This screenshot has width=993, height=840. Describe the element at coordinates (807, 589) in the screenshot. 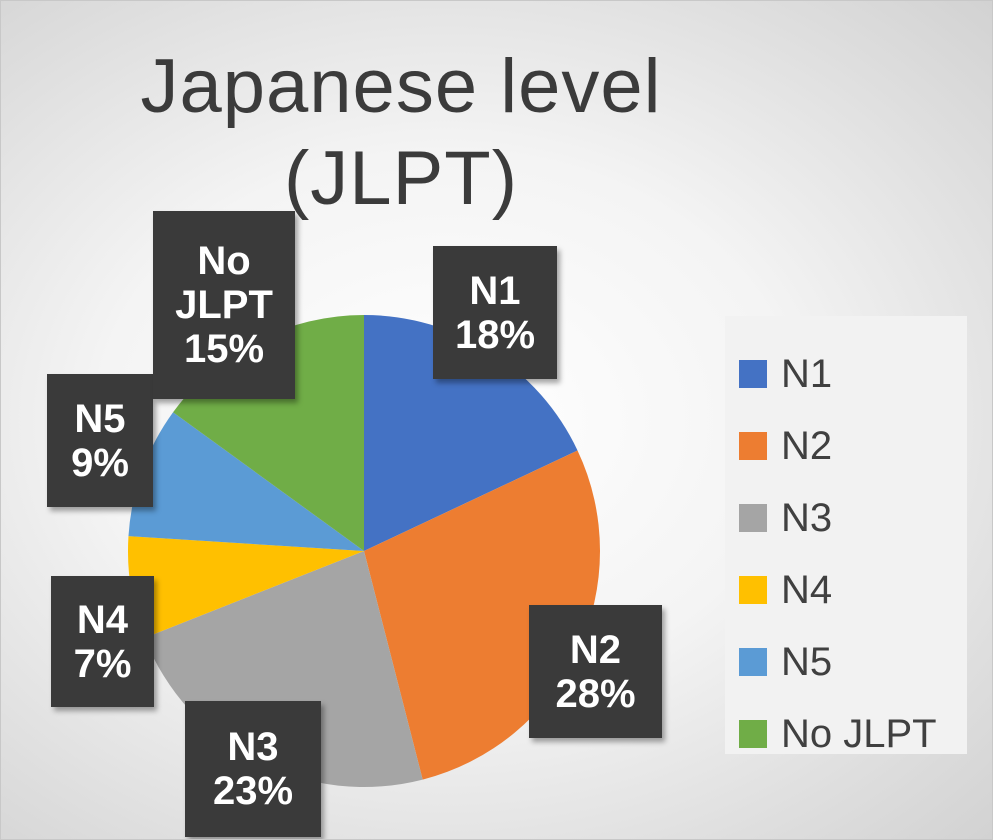

I see `legend-label-n4: N4` at that location.